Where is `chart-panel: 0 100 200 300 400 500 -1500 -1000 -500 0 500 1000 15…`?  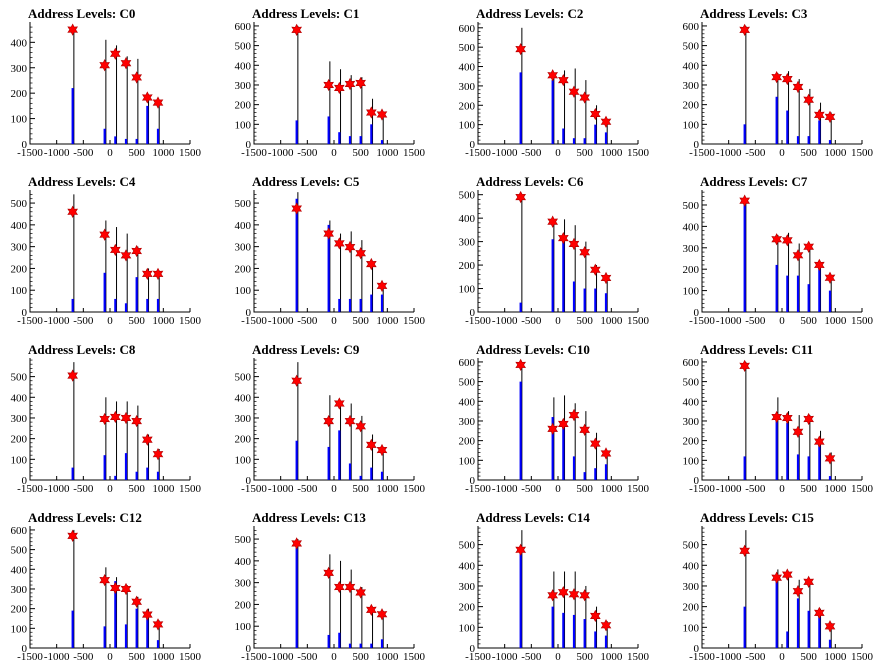
chart-panel: 0 100 200 300 400 500 -1500 -1000 -500 0 500 1000 15… is located at coordinates (560, 252).